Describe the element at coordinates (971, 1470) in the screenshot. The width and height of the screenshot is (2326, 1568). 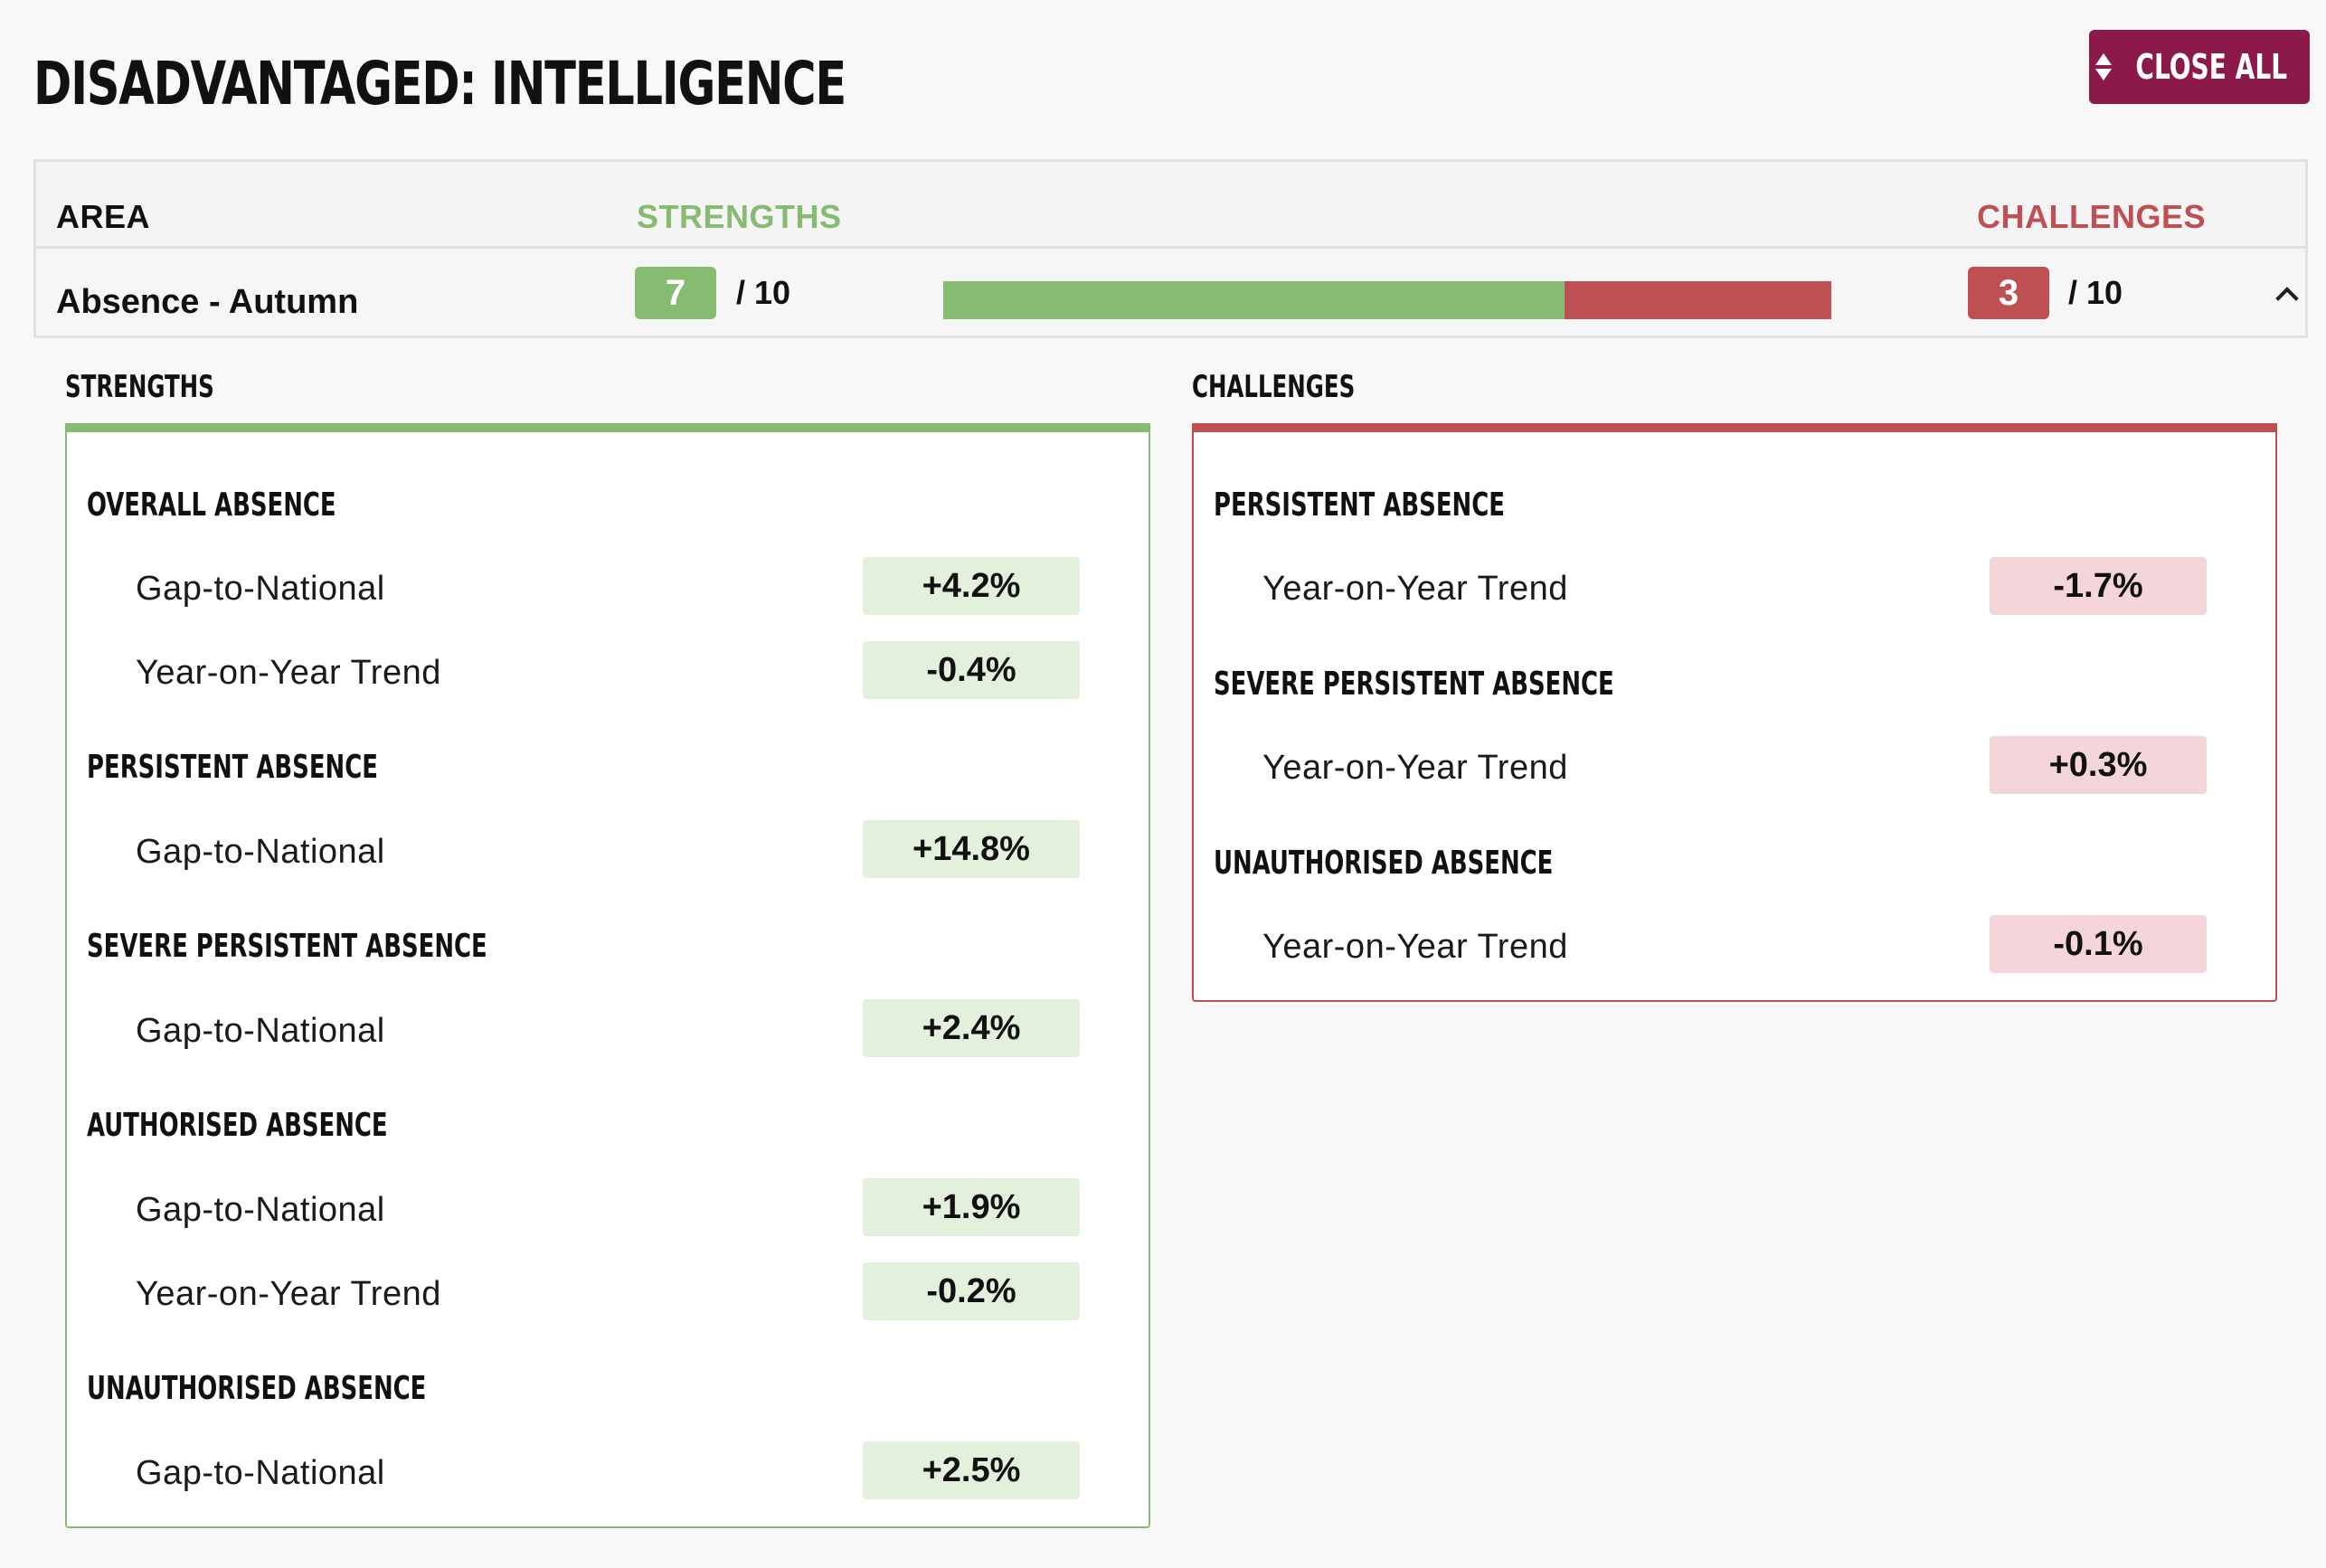
I see `metric-value: +2.5%` at that location.